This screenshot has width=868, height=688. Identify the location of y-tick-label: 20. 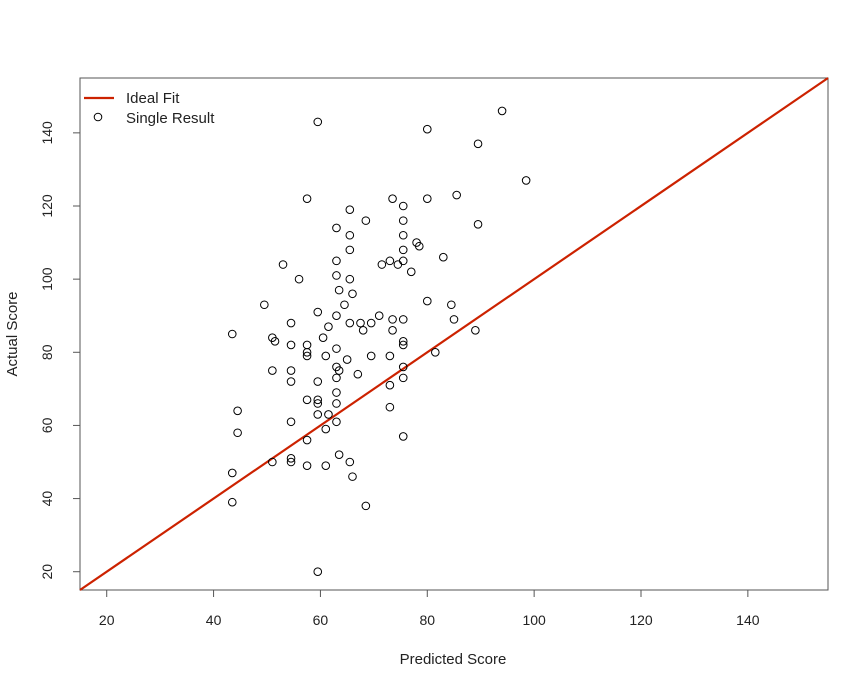
(47, 572).